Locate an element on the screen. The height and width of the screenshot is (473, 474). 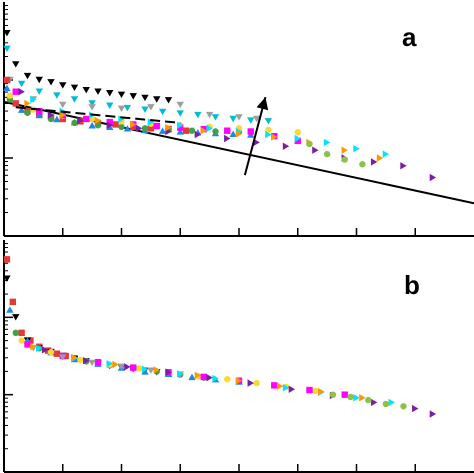
panel-b-letter: b is located at coordinates (412, 285).